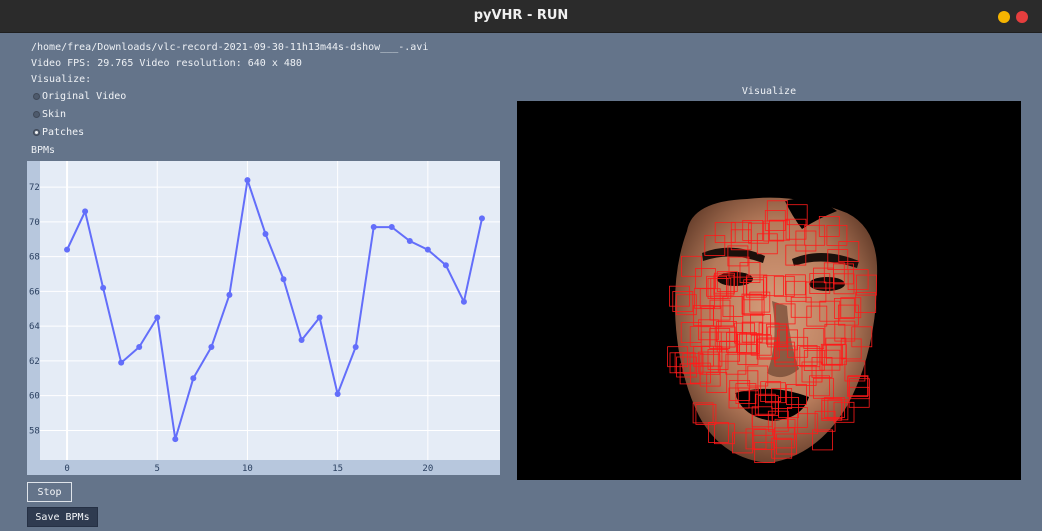  What do you see at coordinates (521, 16) in the screenshot?
I see `title-bar: pyVHR - RUN` at bounding box center [521, 16].